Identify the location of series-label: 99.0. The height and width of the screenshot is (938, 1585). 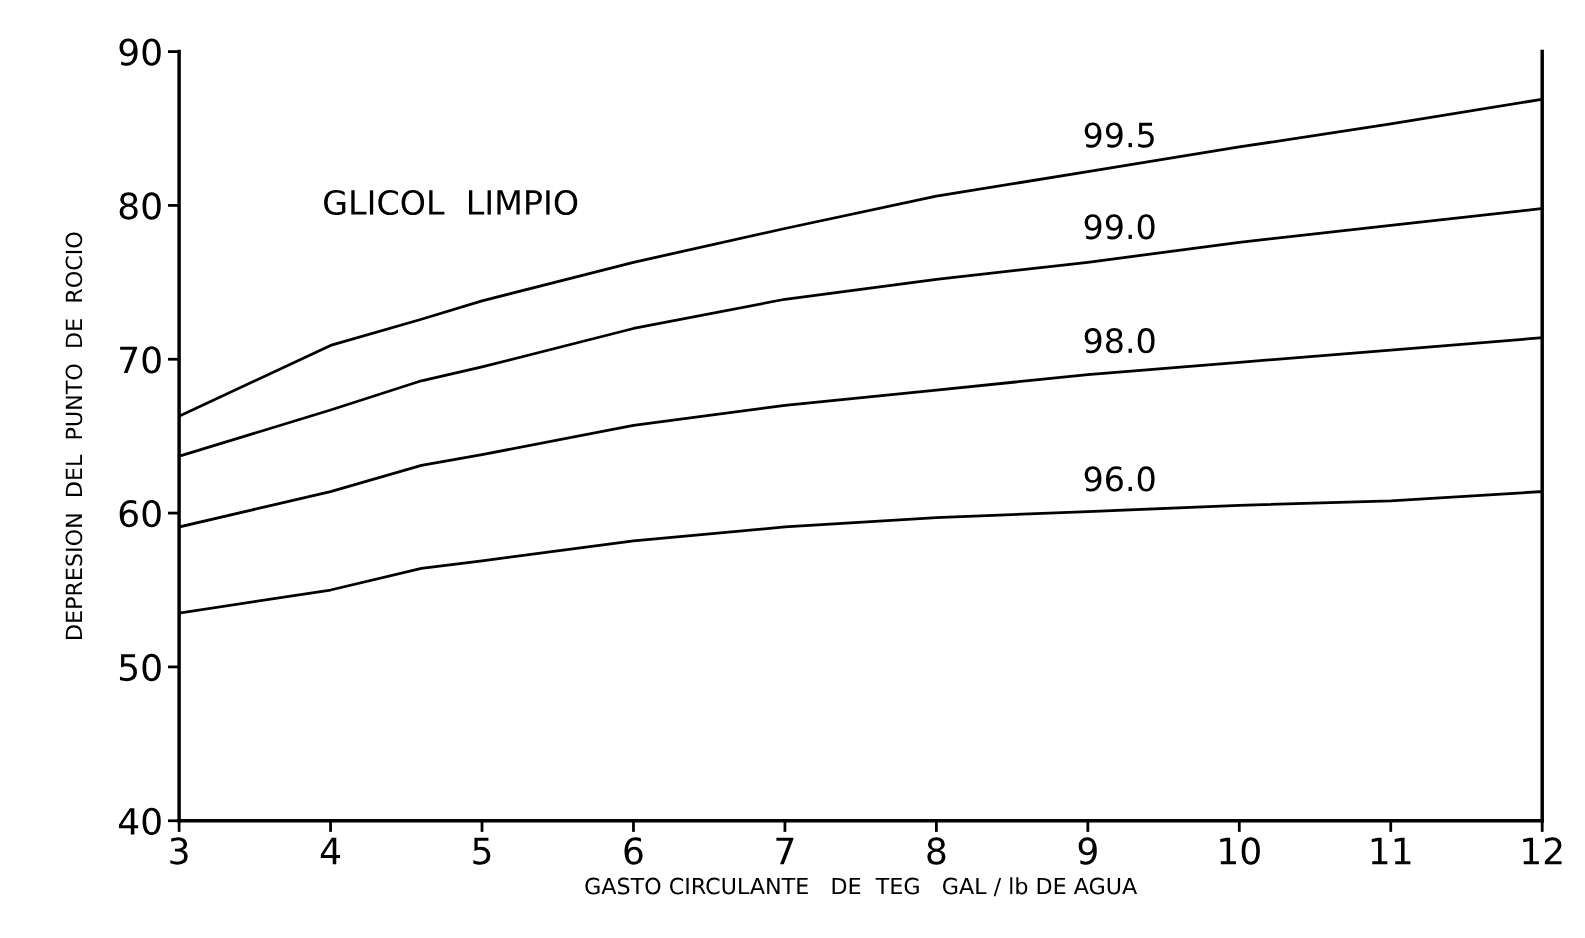
(1119, 227).